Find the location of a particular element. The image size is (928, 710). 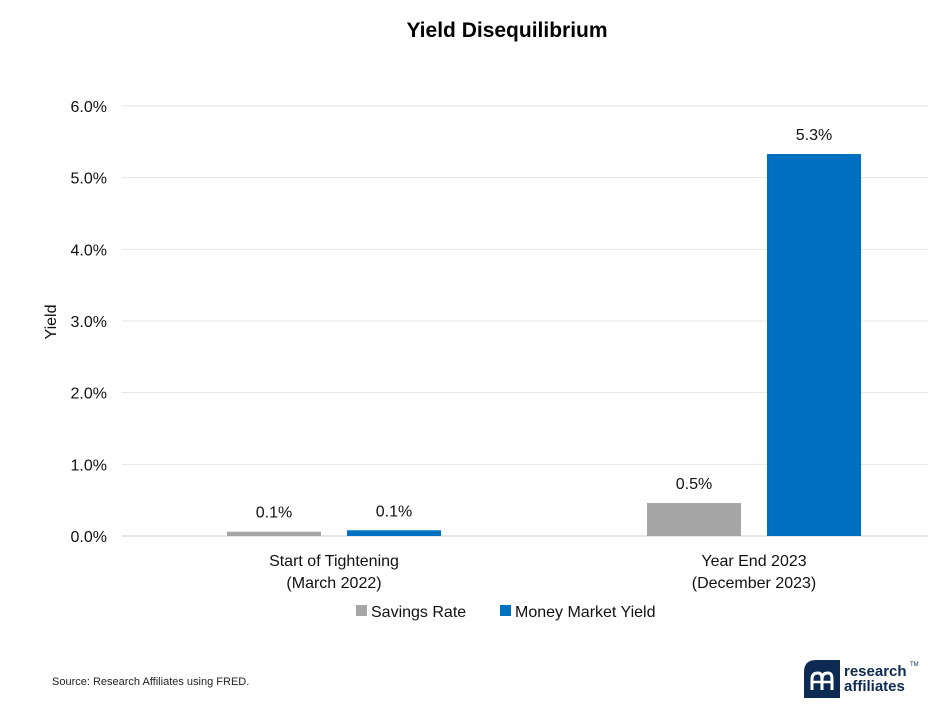

y-tick-label: 3.0% is located at coordinates (89, 322).